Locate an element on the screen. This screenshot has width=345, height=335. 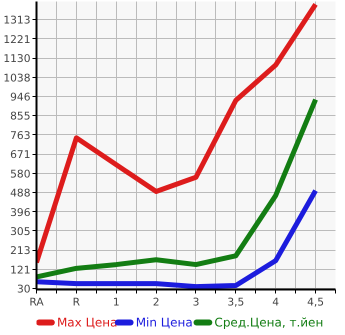
y-tick-label: 1130 is located at coordinates (17, 59).